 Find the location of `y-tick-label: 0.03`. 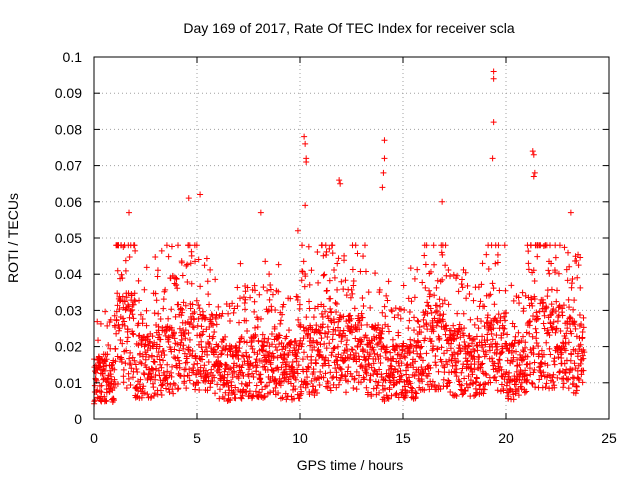

y-tick-label: 0.03 is located at coordinates (68, 310).